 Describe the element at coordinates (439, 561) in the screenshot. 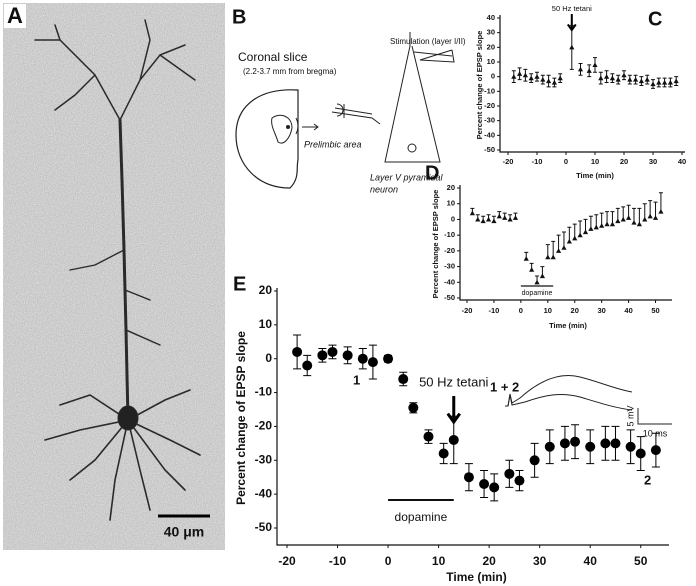

I see `x-tick-label: 10` at that location.